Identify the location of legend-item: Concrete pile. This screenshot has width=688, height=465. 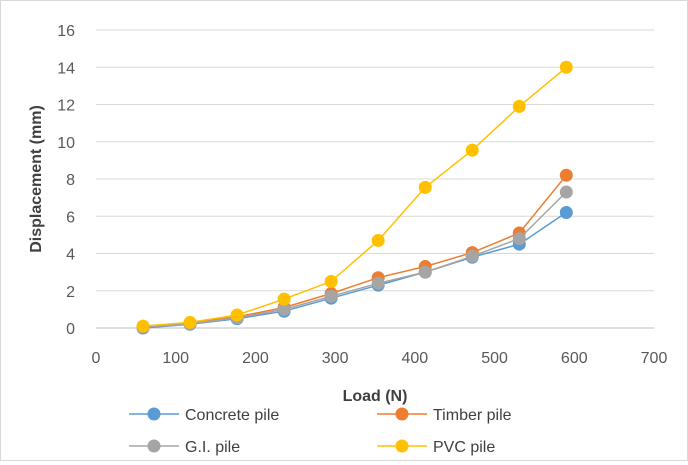
(204, 415).